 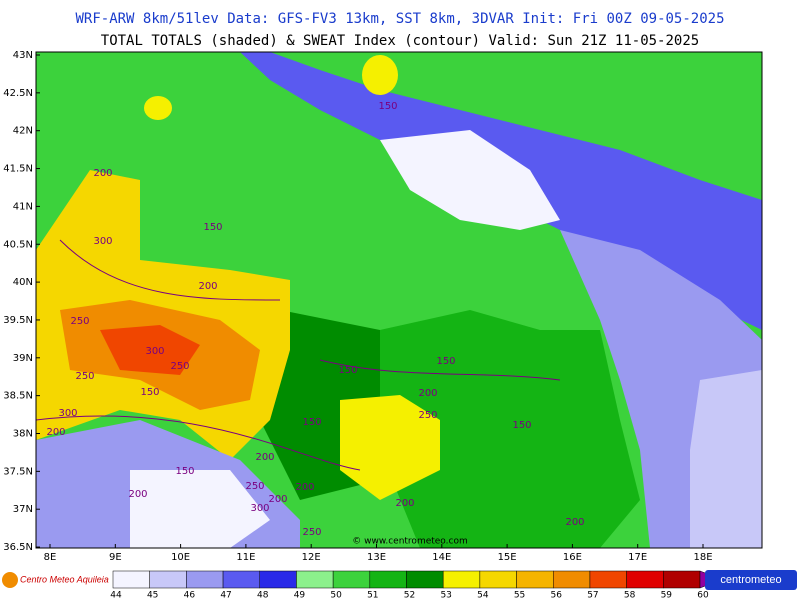 What do you see at coordinates (18, 471) in the screenshot?
I see `lat-label: 37.5N` at bounding box center [18, 471].